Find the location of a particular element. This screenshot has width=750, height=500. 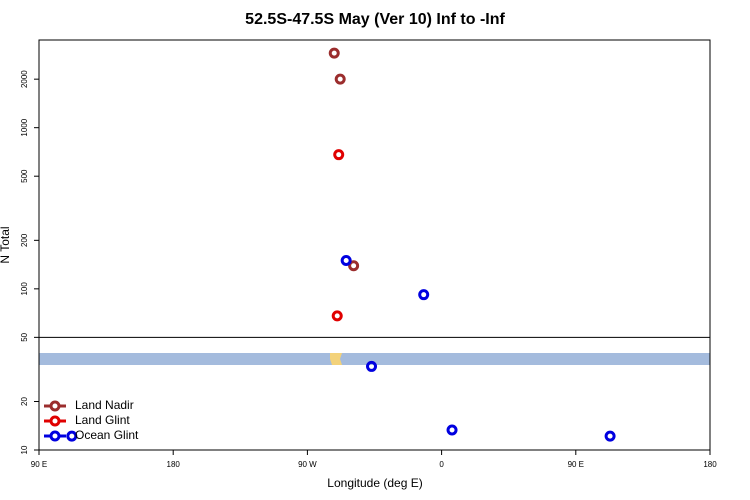

y-tick-label: 50 is located at coordinates (24, 336).